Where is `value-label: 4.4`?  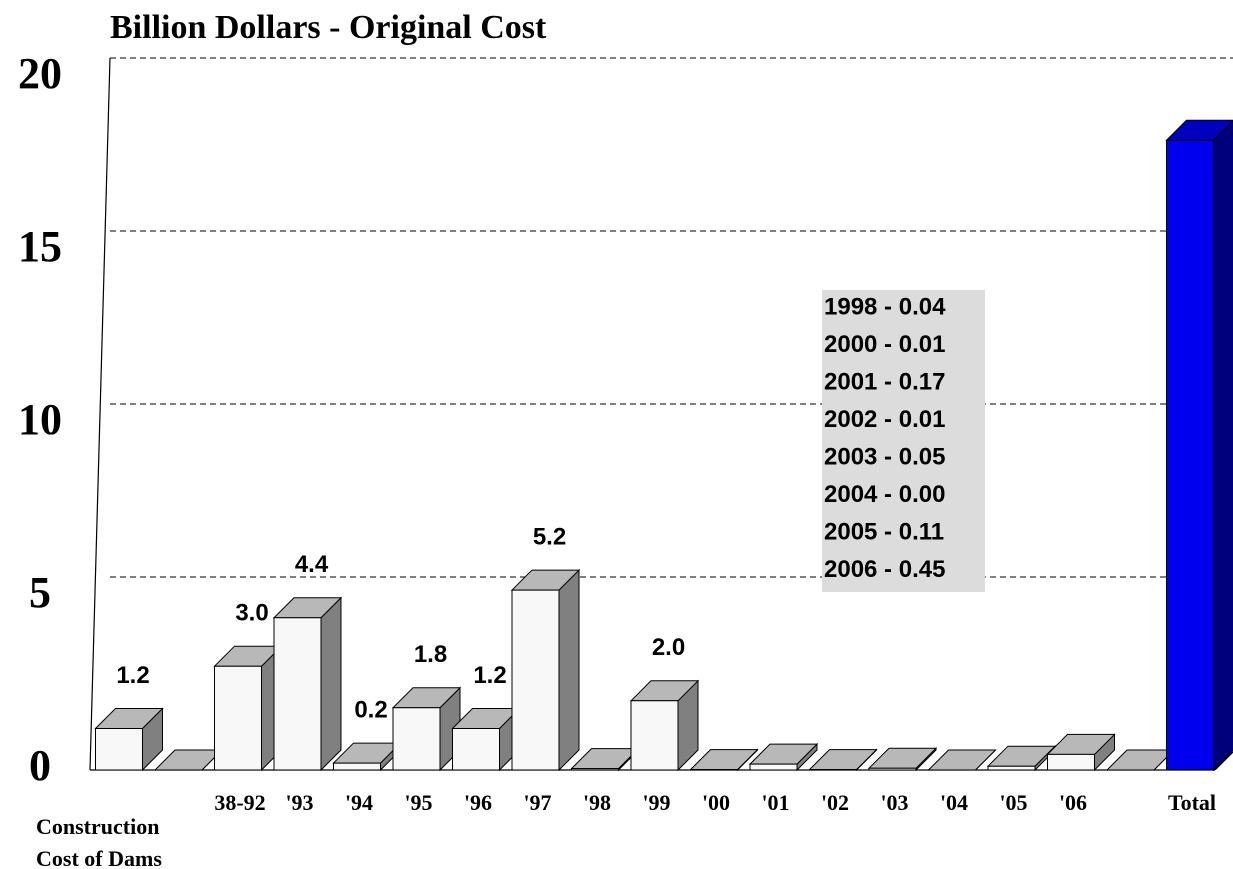
value-label: 4.4 is located at coordinates (312, 564).